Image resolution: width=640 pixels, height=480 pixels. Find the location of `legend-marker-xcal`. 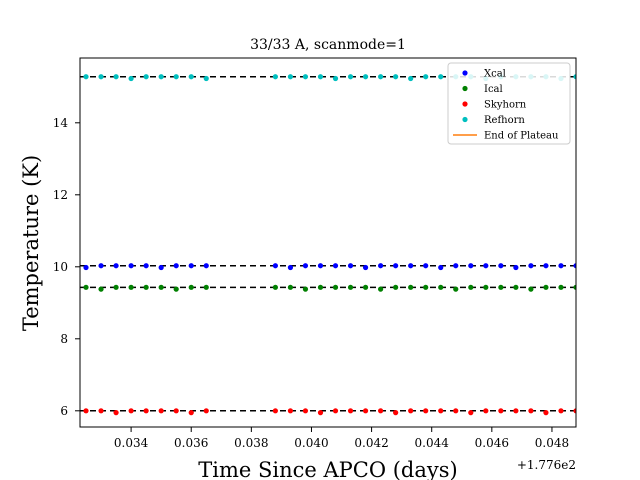

legend-marker-xcal is located at coordinates (465, 73).